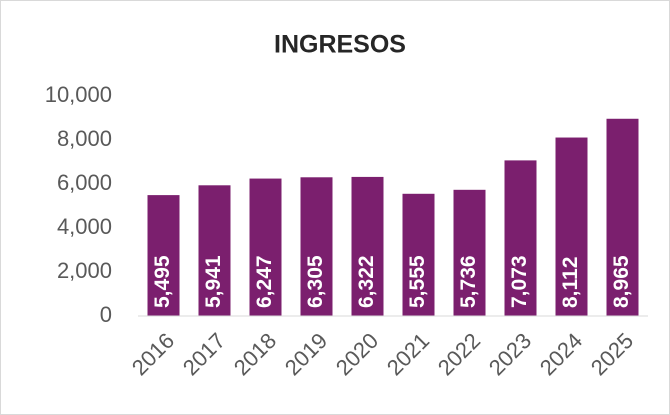 The image size is (670, 415). What do you see at coordinates (519, 281) in the screenshot?
I see `value-label: 7,073` at bounding box center [519, 281].